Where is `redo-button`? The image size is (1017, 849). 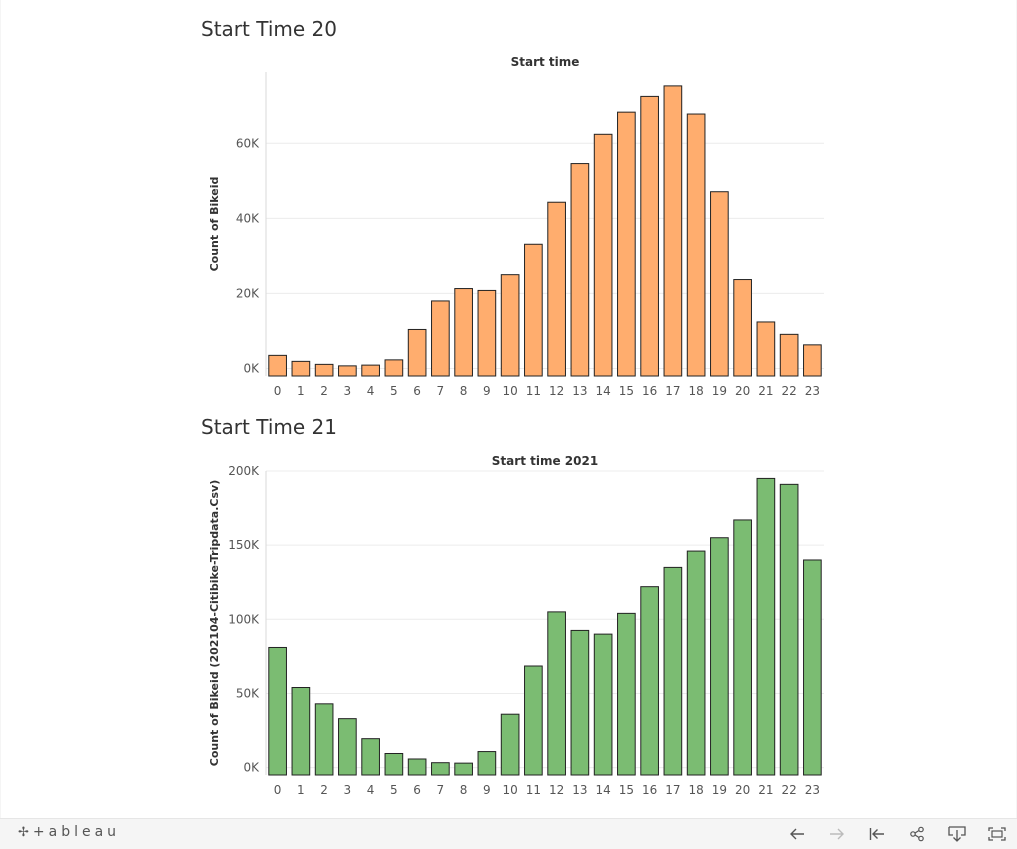 redo-button is located at coordinates (837, 834).